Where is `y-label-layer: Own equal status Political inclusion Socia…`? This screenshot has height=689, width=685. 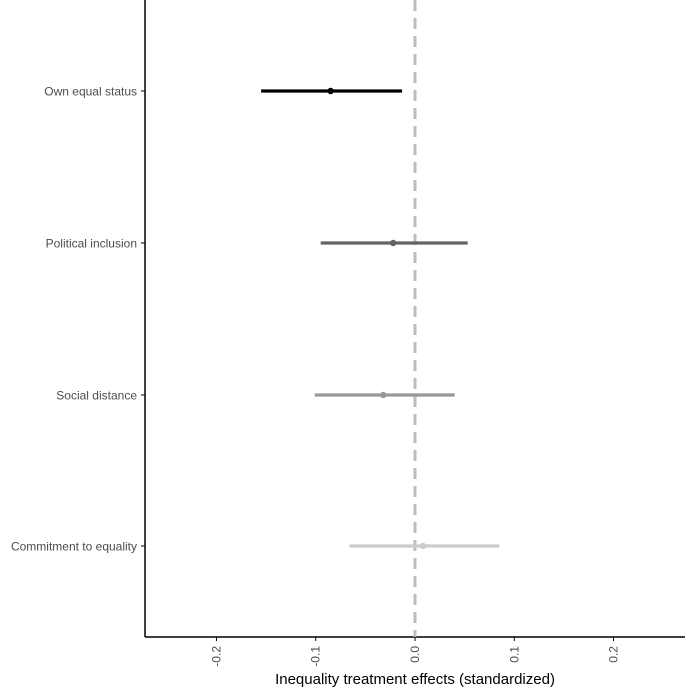 y-label-layer: Own equal status Political inclusion Socia… is located at coordinates (78, 319).